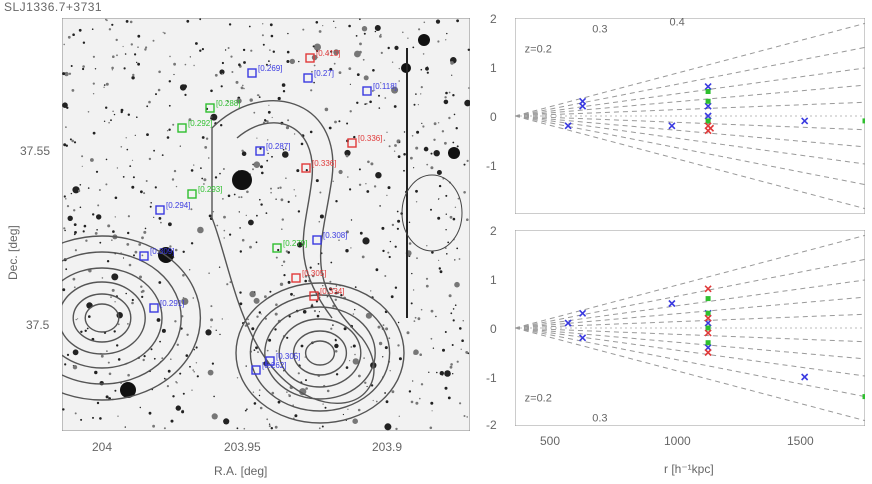  Describe the element at coordinates (538, 49) in the screenshot. I see `wedge-label: z=0.2` at that location.